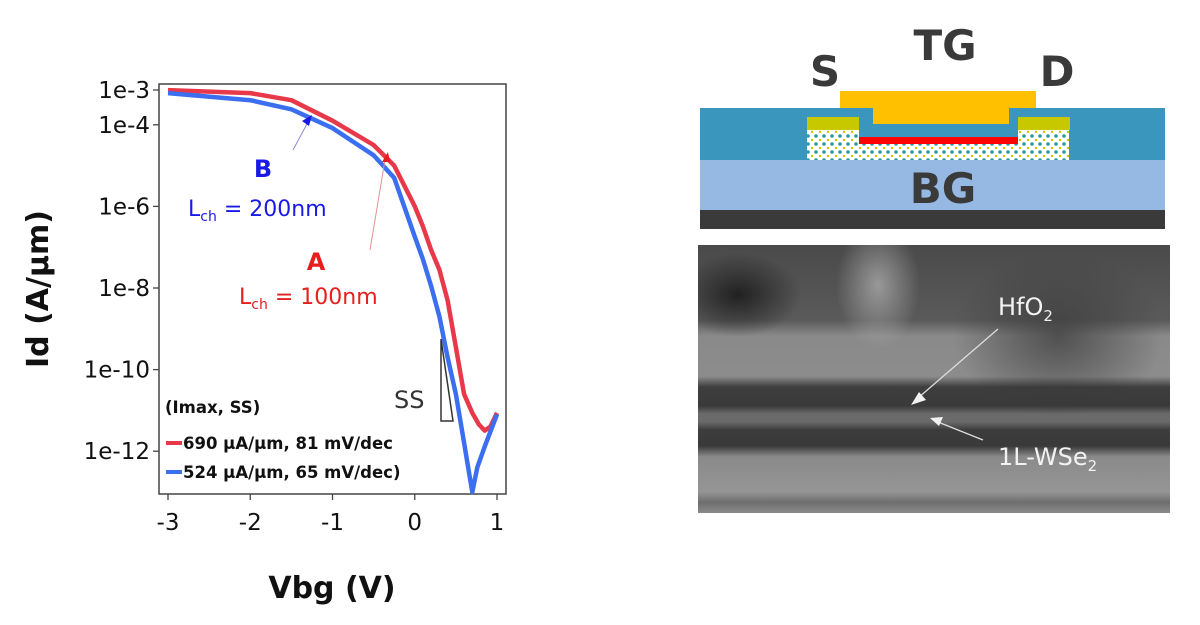 The height and width of the screenshot is (625, 1200). I want to click on y-axis-label: Id (A/µm), so click(38, 289).